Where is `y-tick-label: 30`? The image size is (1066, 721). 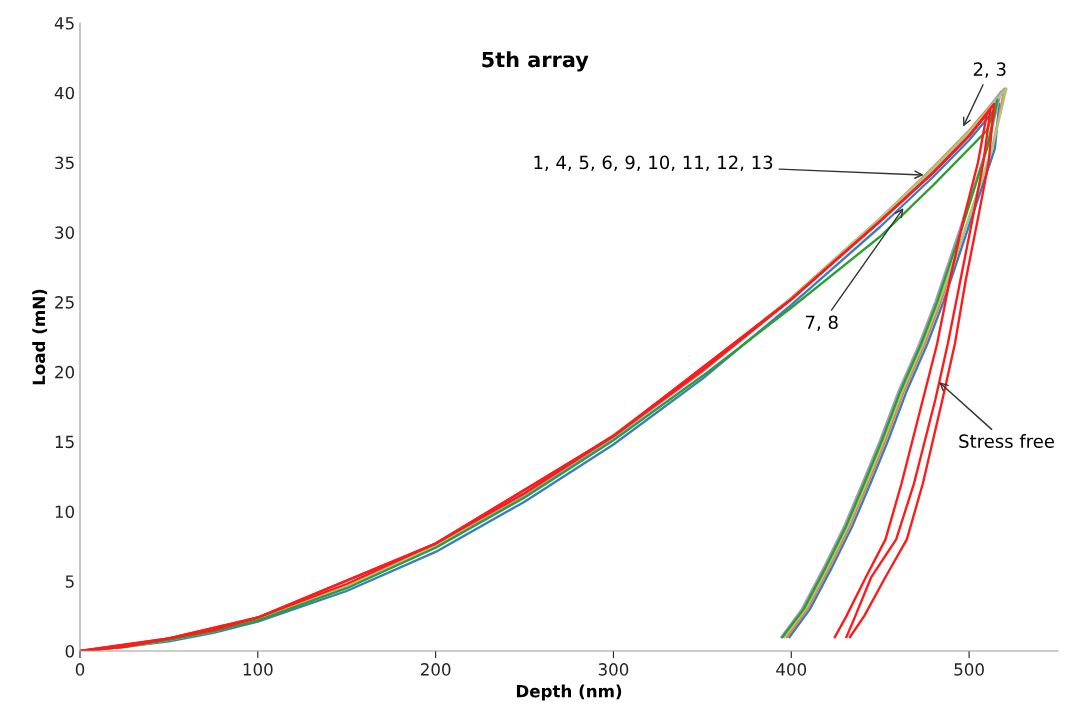
y-tick-label: 30 is located at coordinates (65, 232).